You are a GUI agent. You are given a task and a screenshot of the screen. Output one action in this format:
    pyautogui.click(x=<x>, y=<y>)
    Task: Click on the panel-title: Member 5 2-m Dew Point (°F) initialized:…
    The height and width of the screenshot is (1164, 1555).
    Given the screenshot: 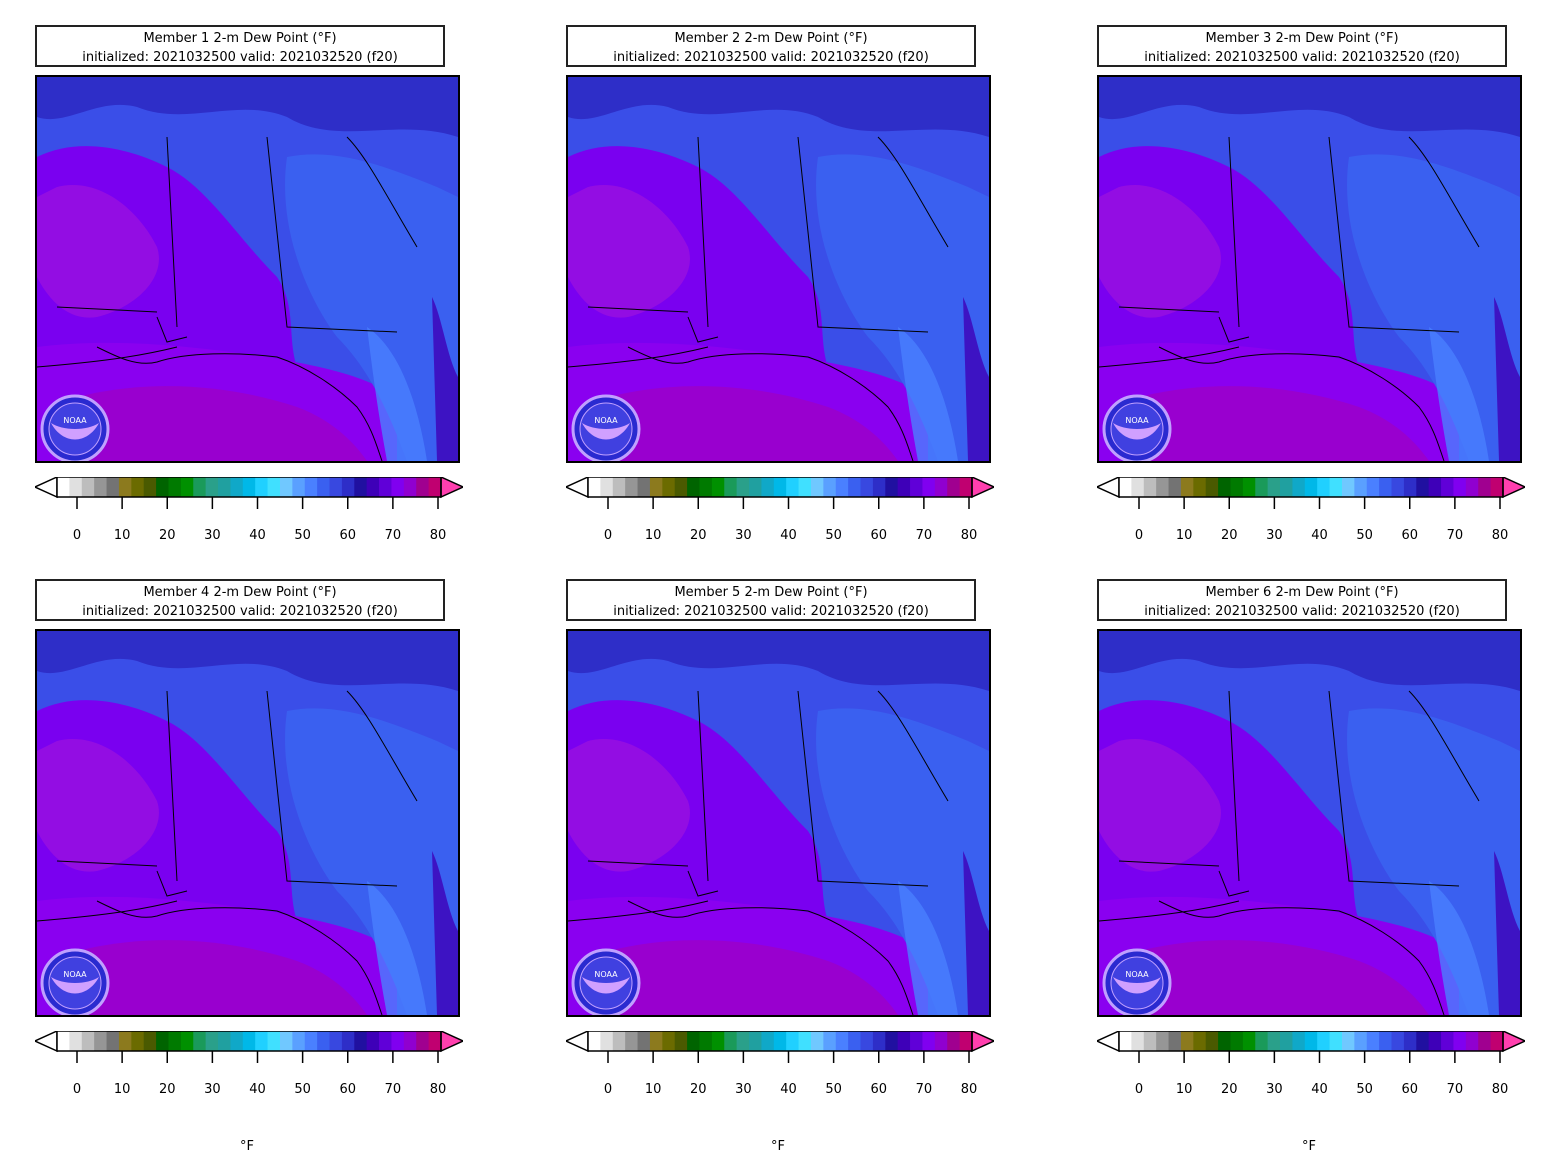 What is the action you would take?
    pyautogui.click(x=771, y=600)
    